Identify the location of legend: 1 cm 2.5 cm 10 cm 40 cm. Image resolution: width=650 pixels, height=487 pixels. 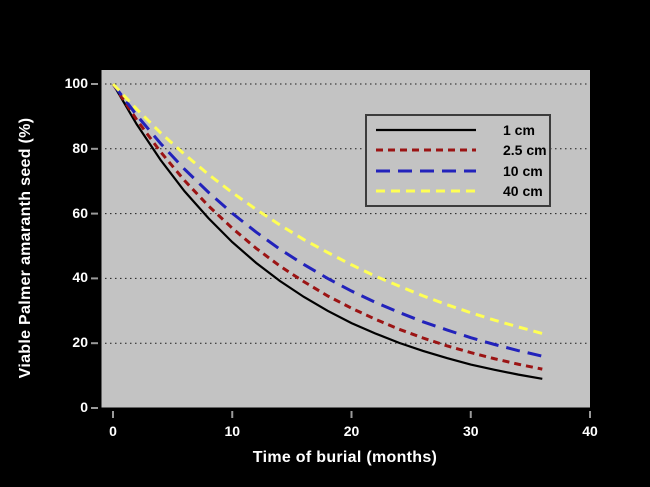
(458, 160).